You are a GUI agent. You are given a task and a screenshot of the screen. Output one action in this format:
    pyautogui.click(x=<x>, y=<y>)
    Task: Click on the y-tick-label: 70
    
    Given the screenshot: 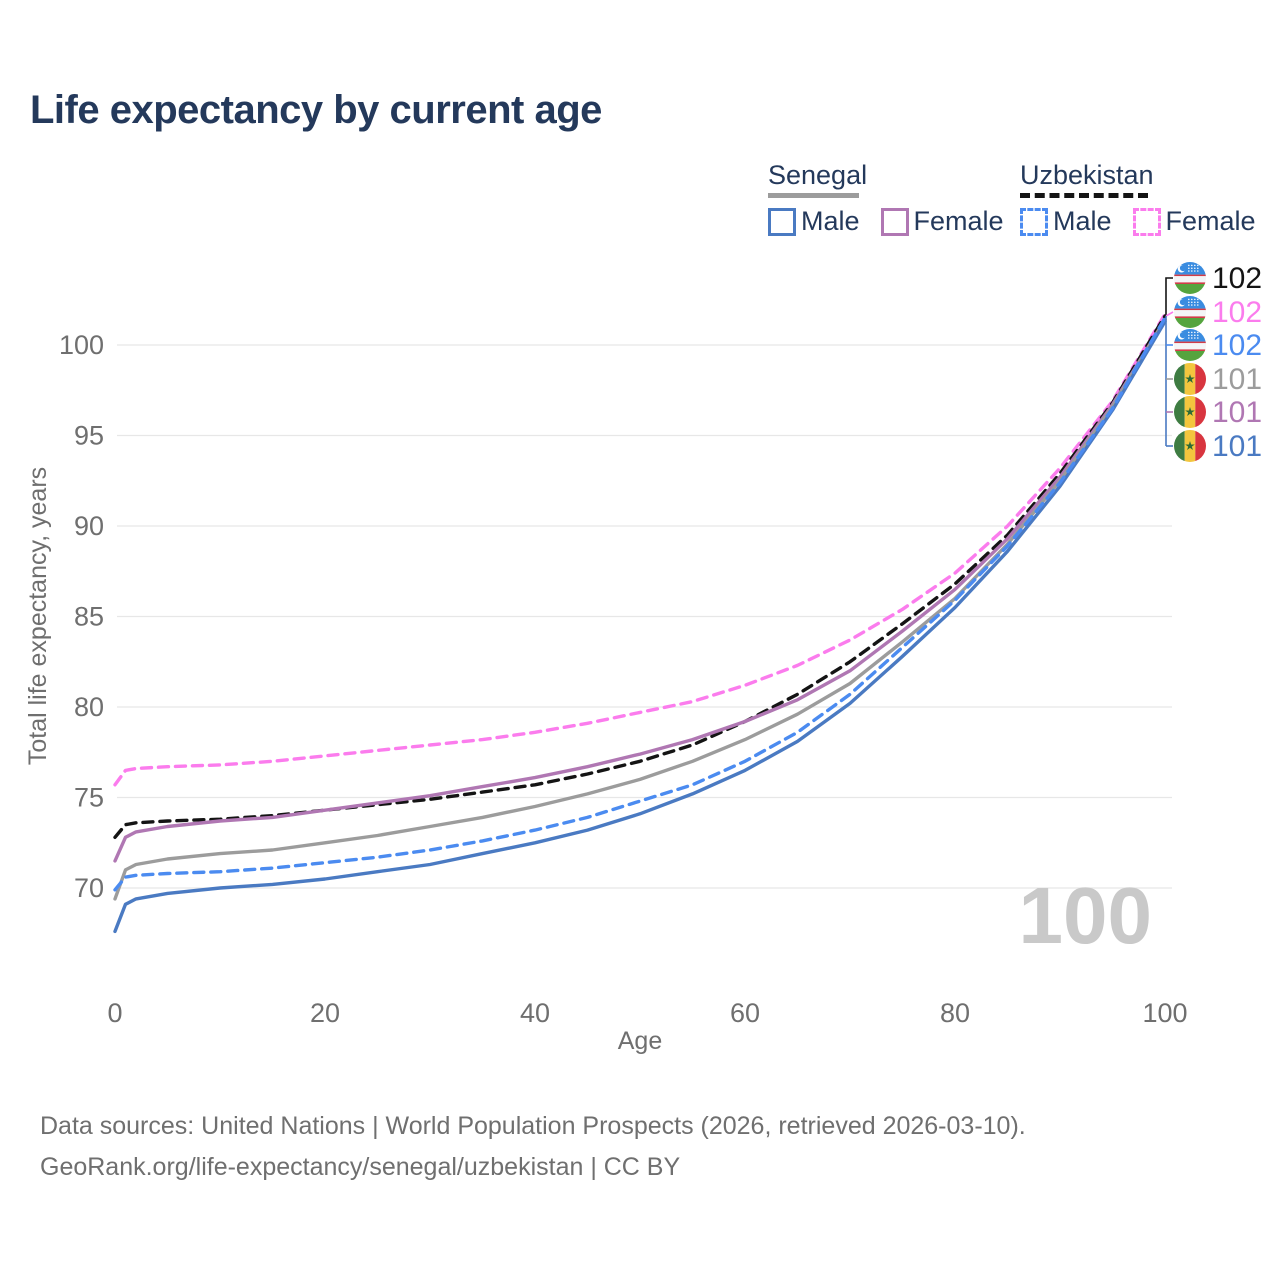 What is the action you would take?
    pyautogui.click(x=89, y=888)
    